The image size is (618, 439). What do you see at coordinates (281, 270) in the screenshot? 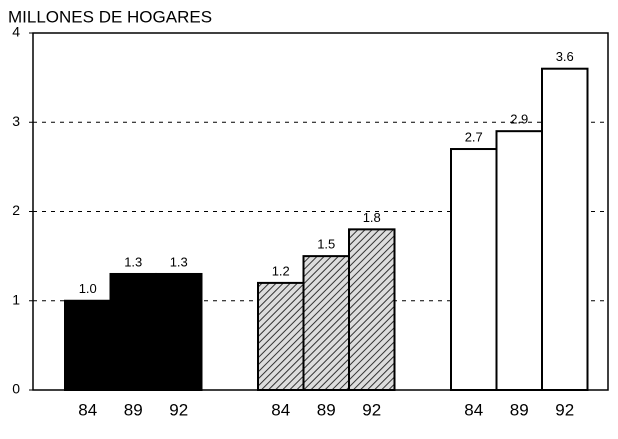
I see `value-label: 1.2` at bounding box center [281, 270].